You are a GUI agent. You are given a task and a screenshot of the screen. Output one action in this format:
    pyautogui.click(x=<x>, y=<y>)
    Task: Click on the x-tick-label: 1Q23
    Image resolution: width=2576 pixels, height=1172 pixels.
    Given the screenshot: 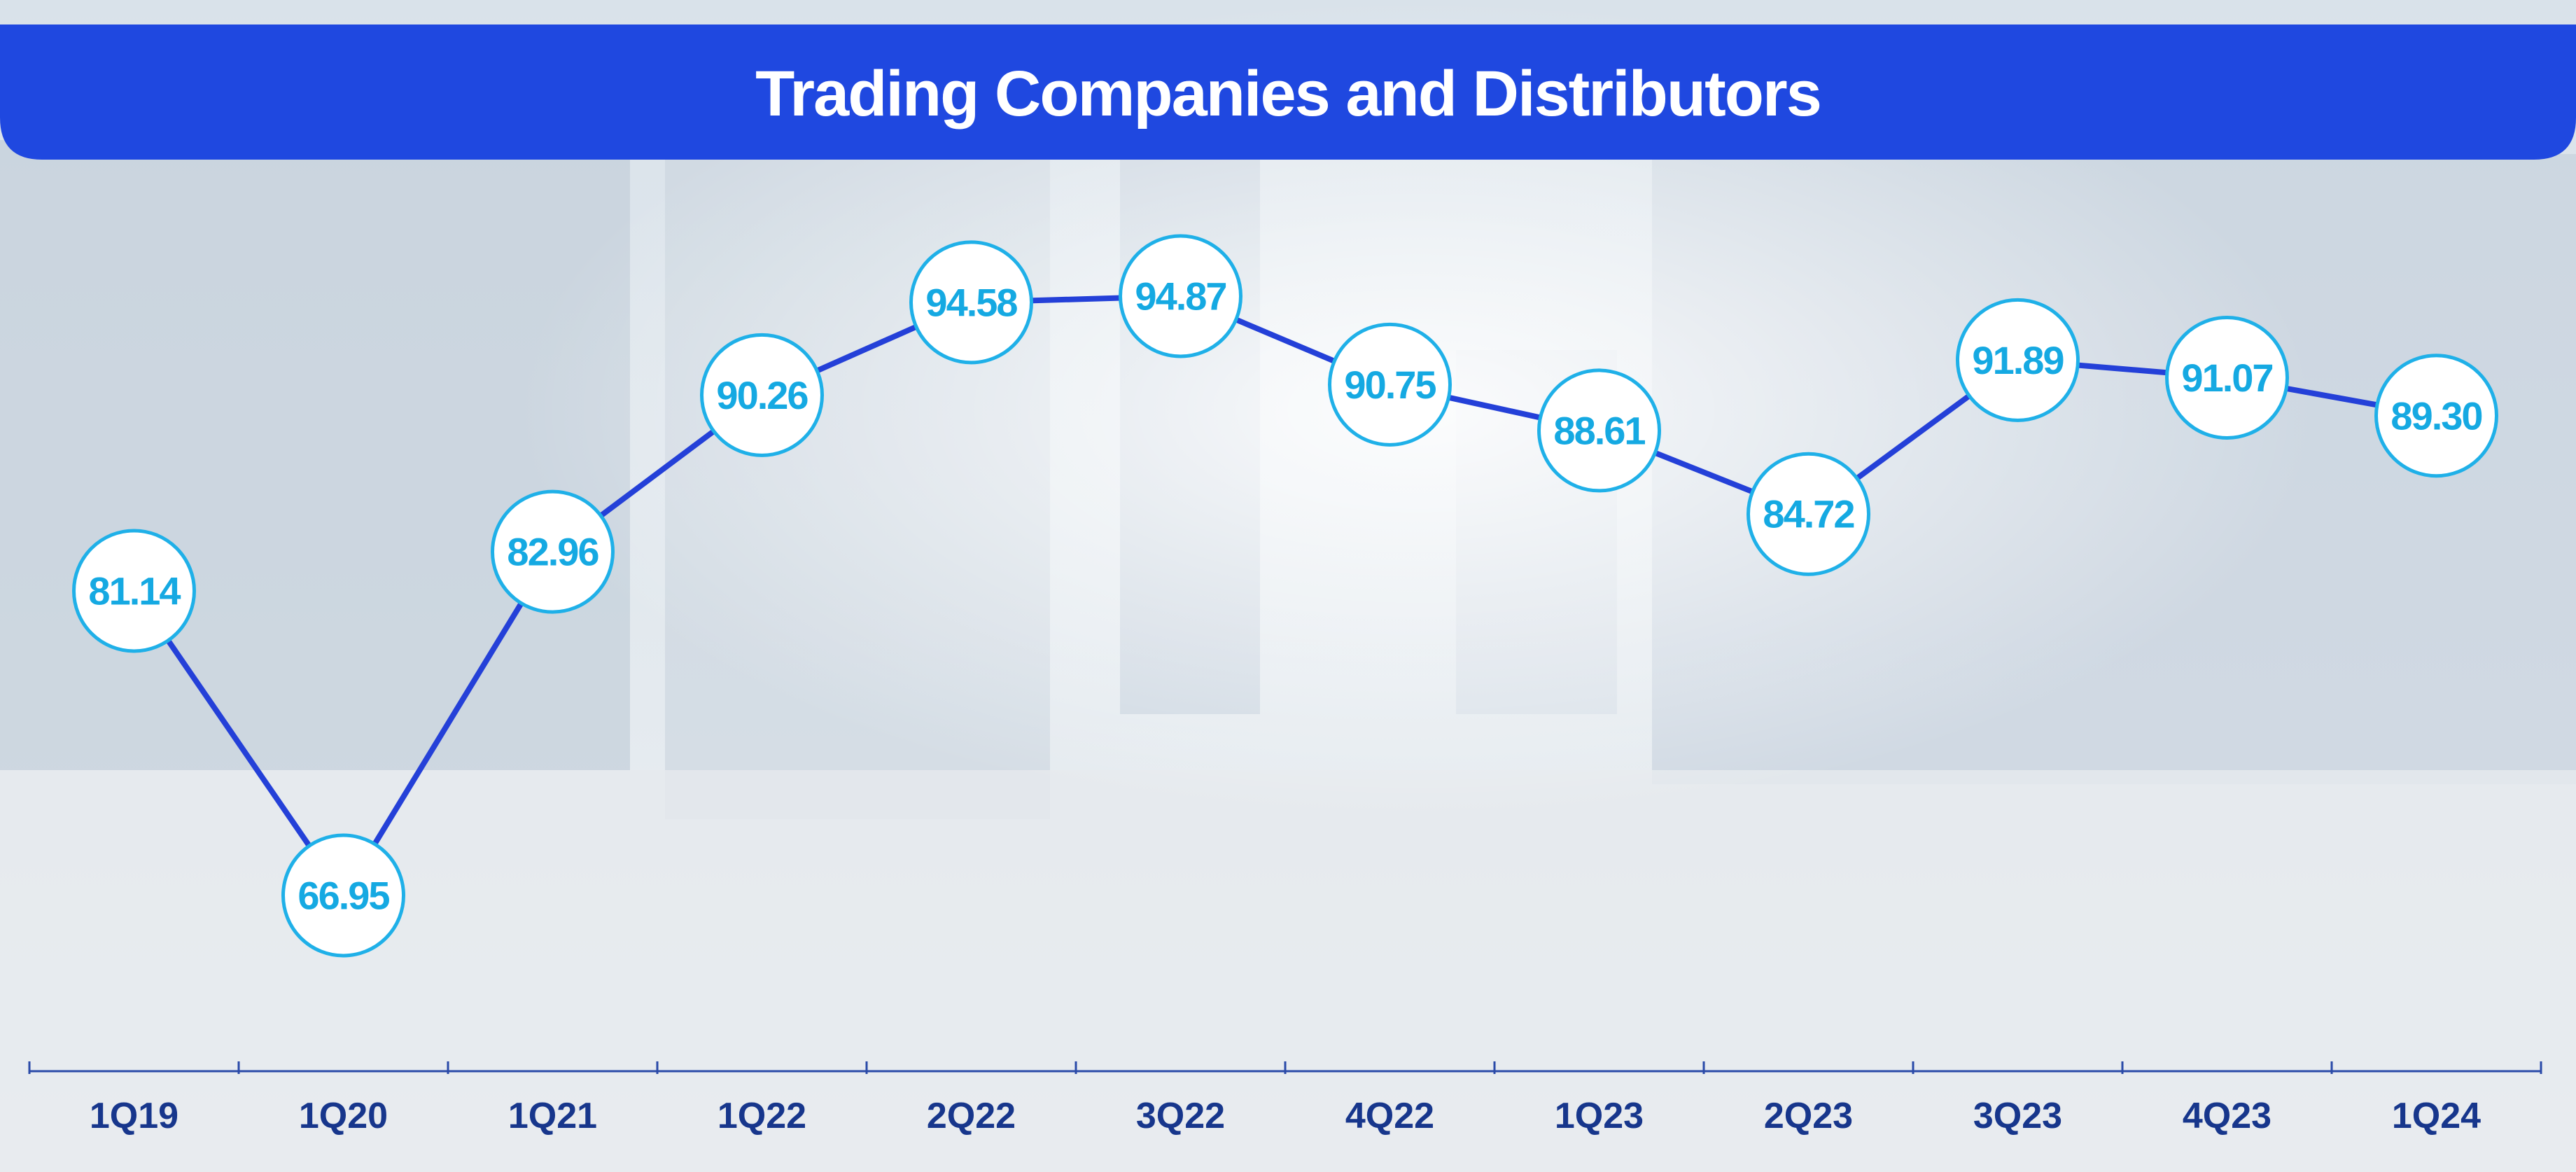 What is the action you would take?
    pyautogui.click(x=1599, y=1116)
    